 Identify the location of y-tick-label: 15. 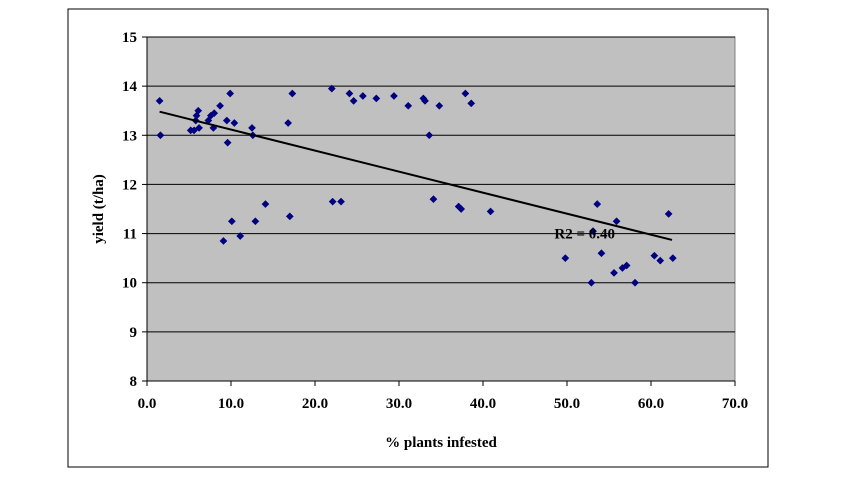
(129, 38).